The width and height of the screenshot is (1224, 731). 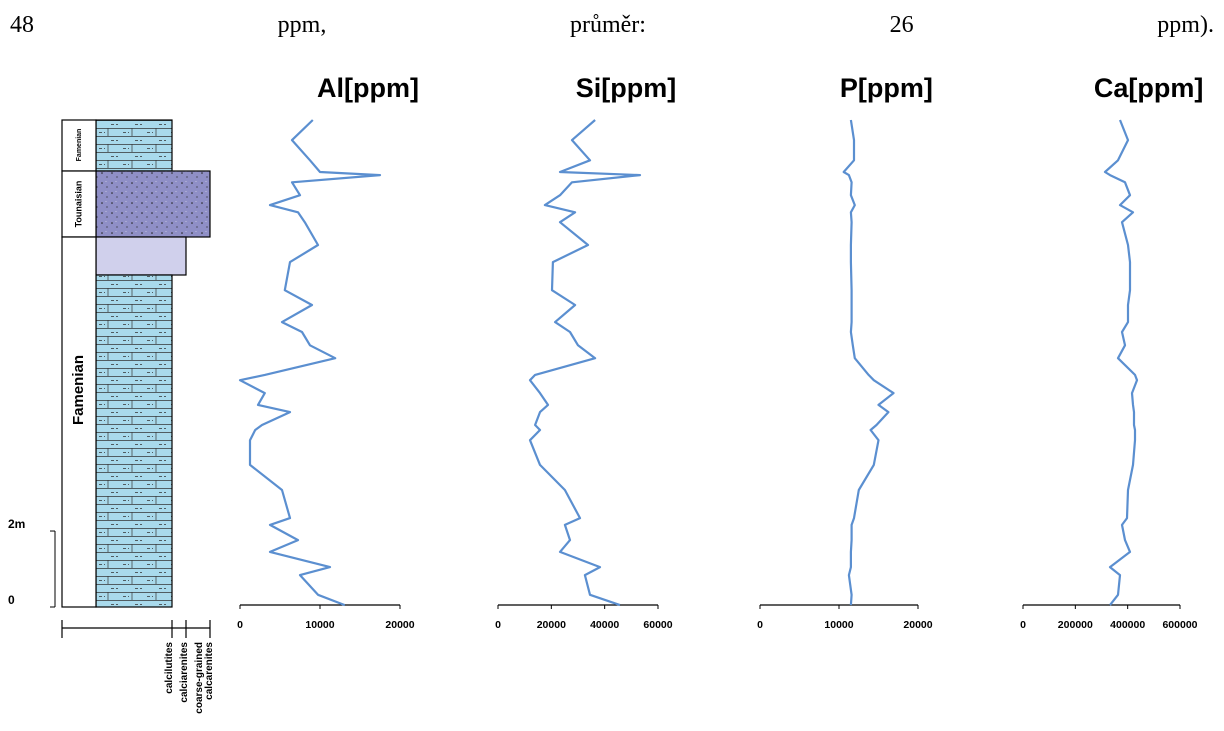 I want to click on intro-text: 48 ppm, průměr: 26 ppm)., so click(x=612, y=25).